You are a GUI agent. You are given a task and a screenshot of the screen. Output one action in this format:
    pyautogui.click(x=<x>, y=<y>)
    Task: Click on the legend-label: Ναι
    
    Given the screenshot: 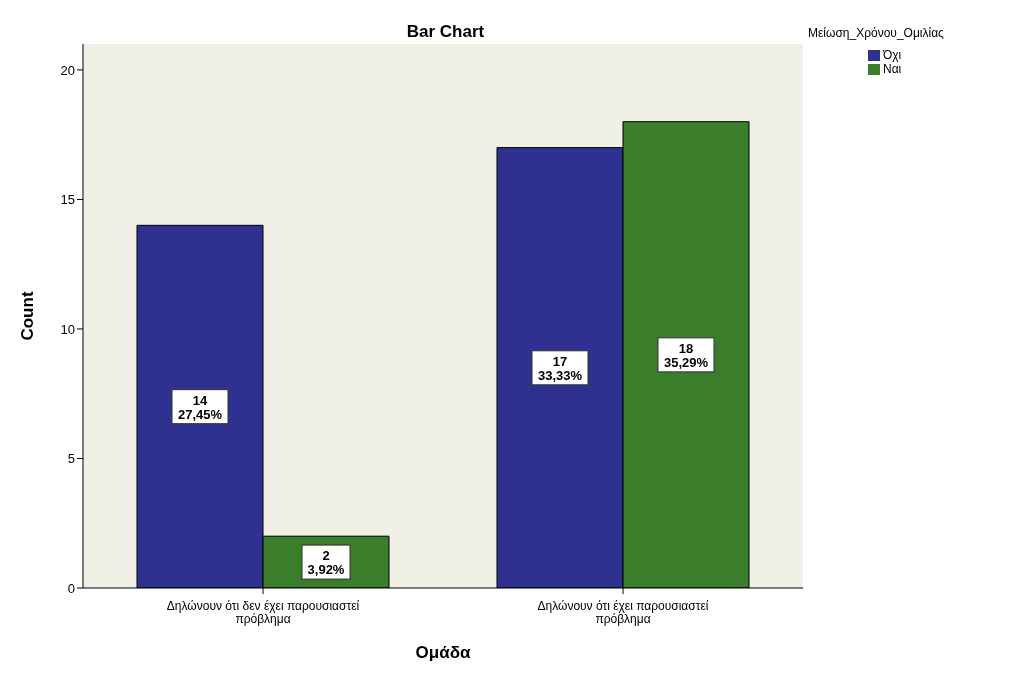 What is the action you would take?
    pyautogui.click(x=892, y=69)
    